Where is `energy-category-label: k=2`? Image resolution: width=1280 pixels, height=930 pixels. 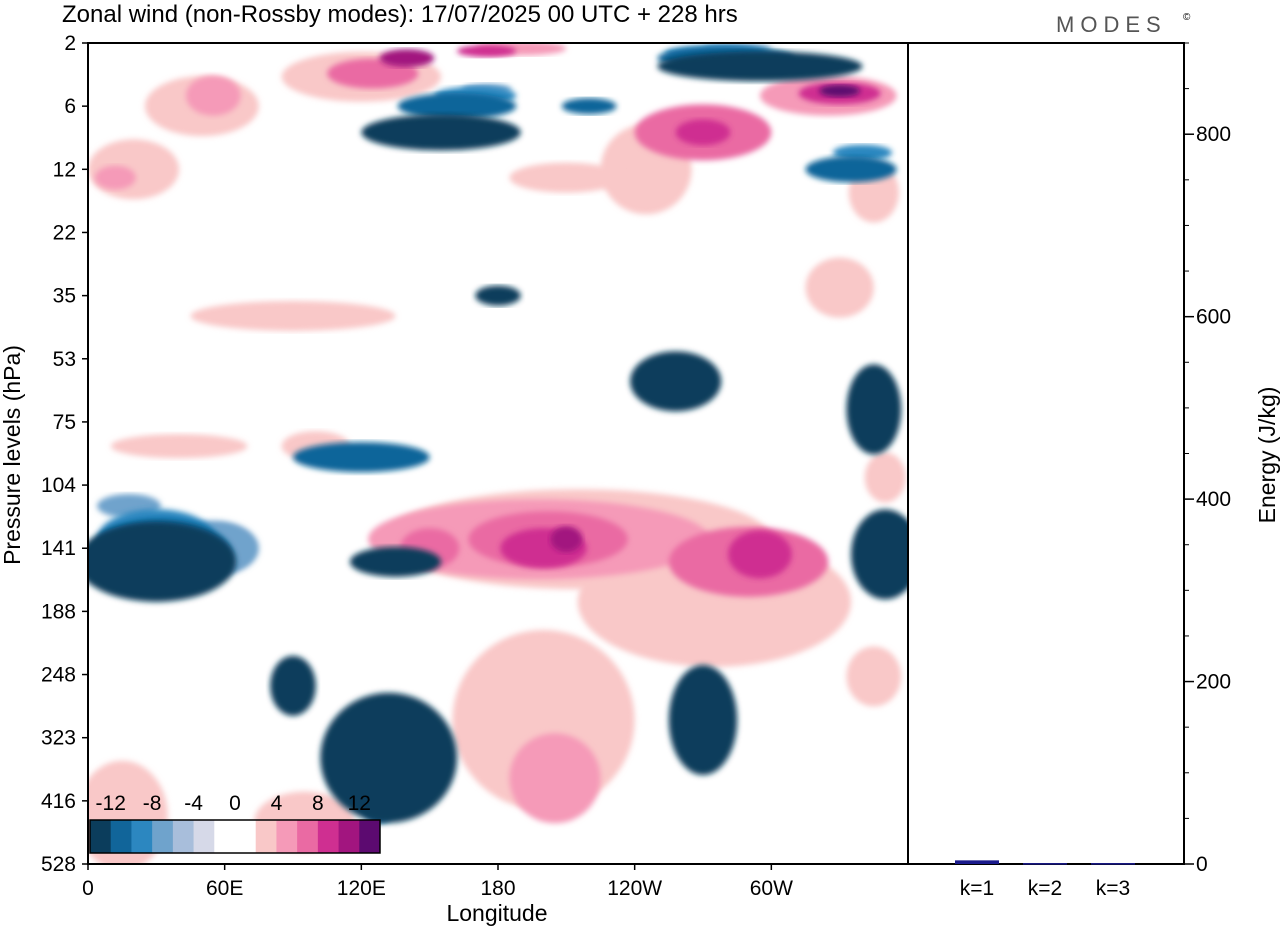 energy-category-label: k=2 is located at coordinates (1045, 888).